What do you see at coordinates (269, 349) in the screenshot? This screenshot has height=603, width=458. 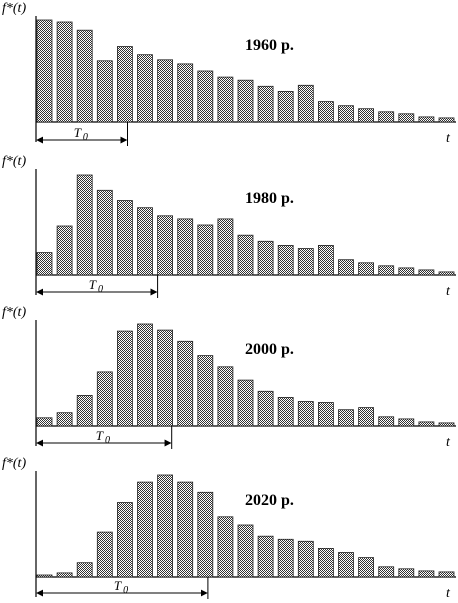 I see `panel-title: 2000 р.` at bounding box center [269, 349].